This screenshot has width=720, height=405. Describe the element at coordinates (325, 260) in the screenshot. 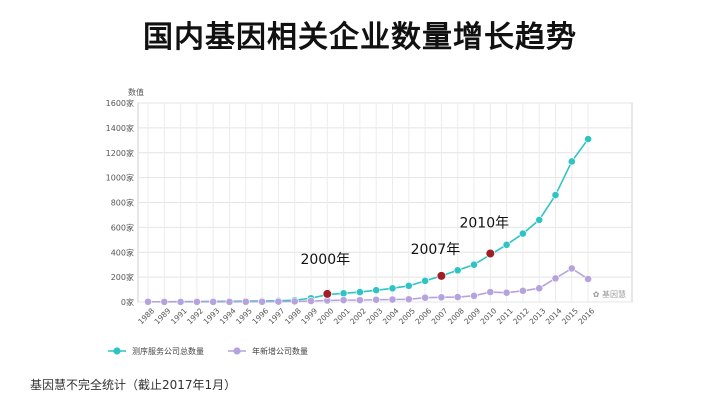

I see `annotation-label: 2000年` at that location.